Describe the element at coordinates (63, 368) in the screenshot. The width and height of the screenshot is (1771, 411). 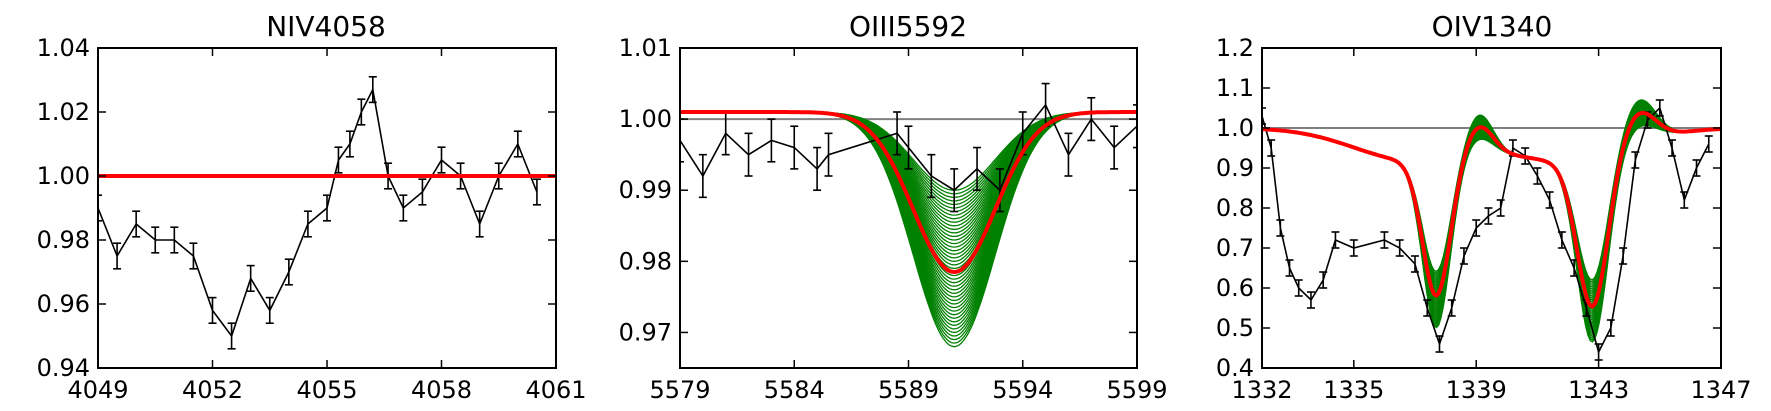
I see `y-tick-label: 0.94` at that location.